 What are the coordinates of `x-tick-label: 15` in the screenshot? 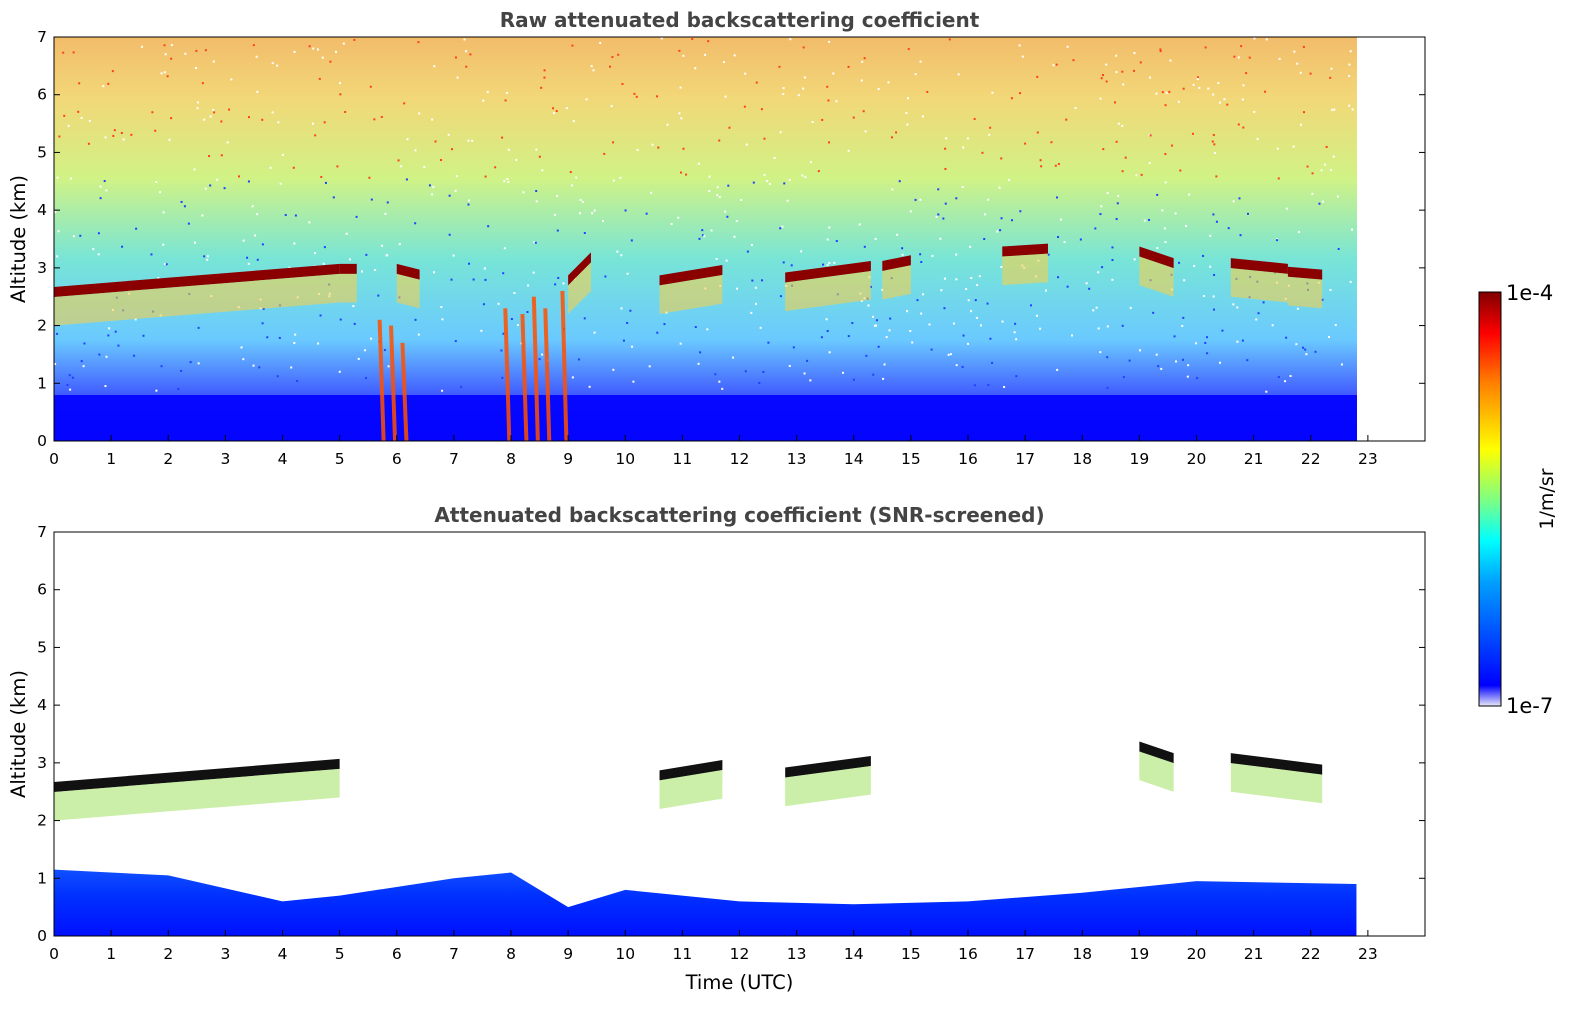 It's located at (911, 954).